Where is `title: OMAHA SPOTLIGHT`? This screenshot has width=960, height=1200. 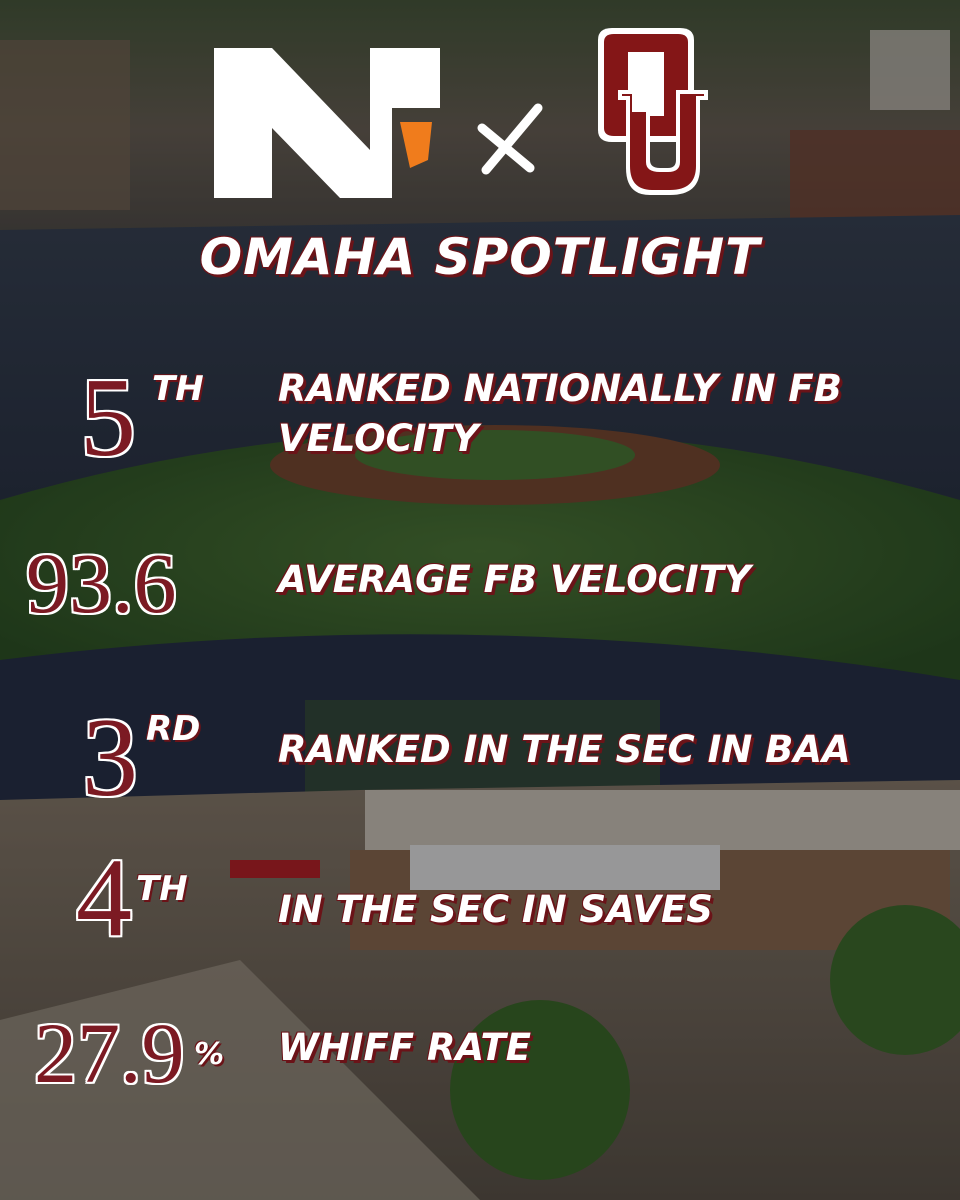
title: OMAHA SPOTLIGHT is located at coordinates (480, 257).